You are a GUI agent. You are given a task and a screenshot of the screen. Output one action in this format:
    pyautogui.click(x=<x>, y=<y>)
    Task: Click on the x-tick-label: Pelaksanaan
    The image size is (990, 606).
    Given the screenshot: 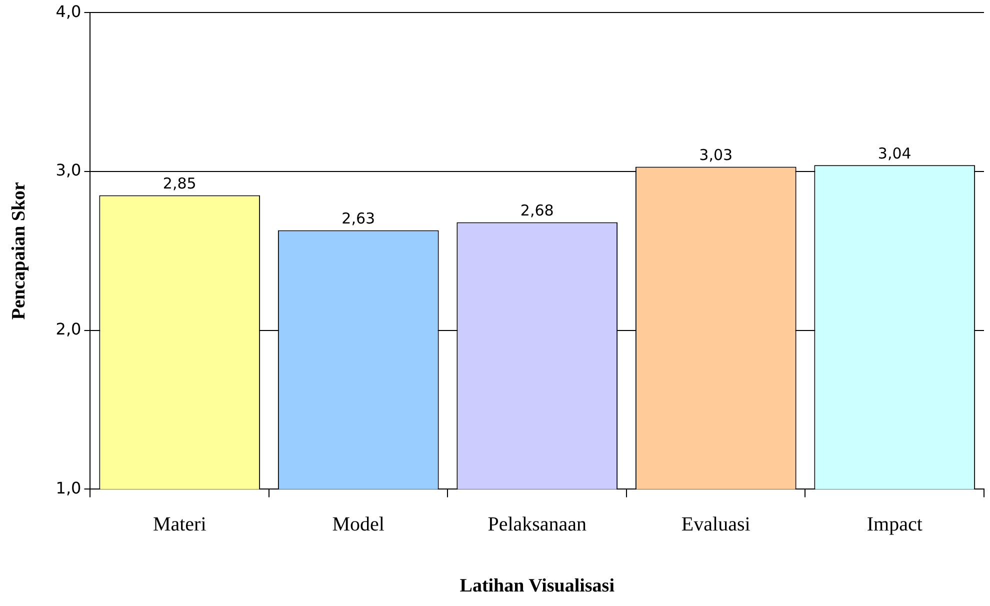 What is the action you would take?
    pyautogui.click(x=537, y=524)
    